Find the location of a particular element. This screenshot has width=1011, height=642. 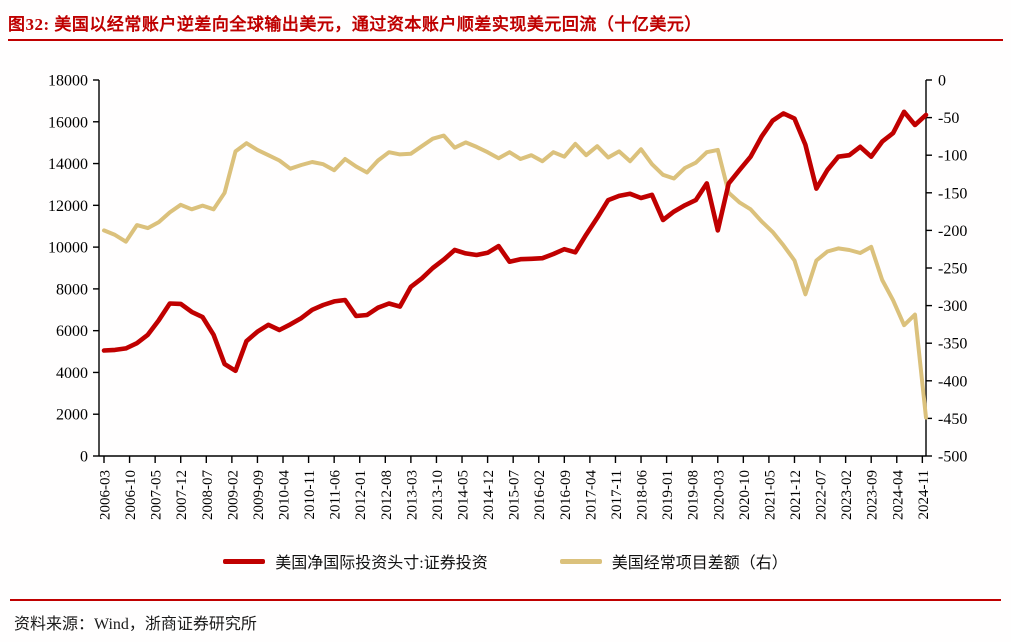

x-axis-label: 2023-09 is located at coordinates (873, 495).